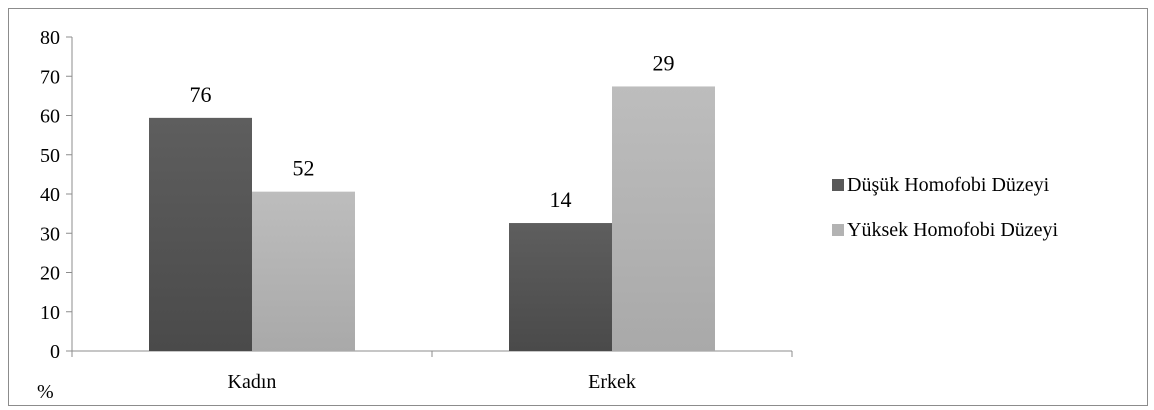 The height and width of the screenshot is (410, 1154). I want to click on y-tick-label: 70, so click(50, 77).